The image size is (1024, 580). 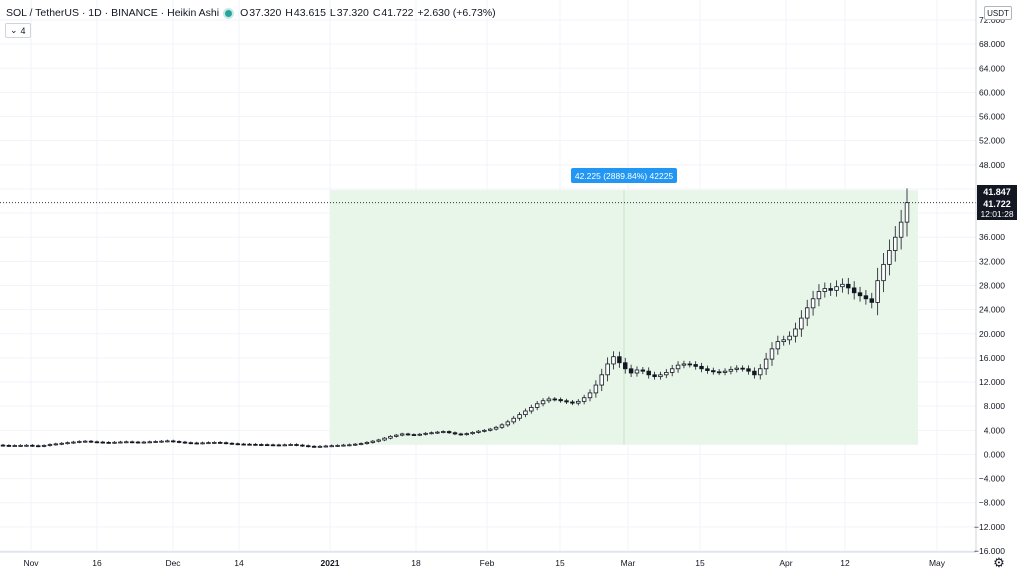 What do you see at coordinates (95, 13) in the screenshot?
I see `interval-label: 1D` at bounding box center [95, 13].